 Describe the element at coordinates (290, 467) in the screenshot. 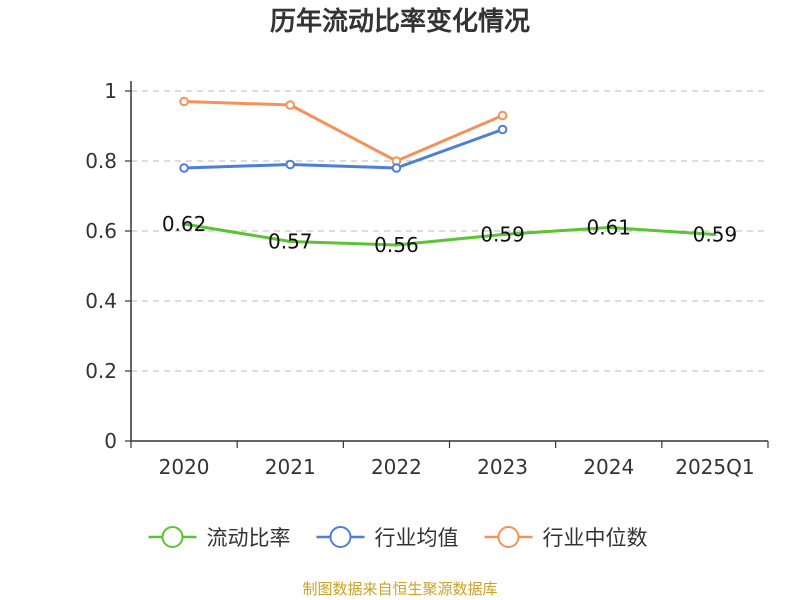

I see `x-tick-label-1: 2021` at that location.